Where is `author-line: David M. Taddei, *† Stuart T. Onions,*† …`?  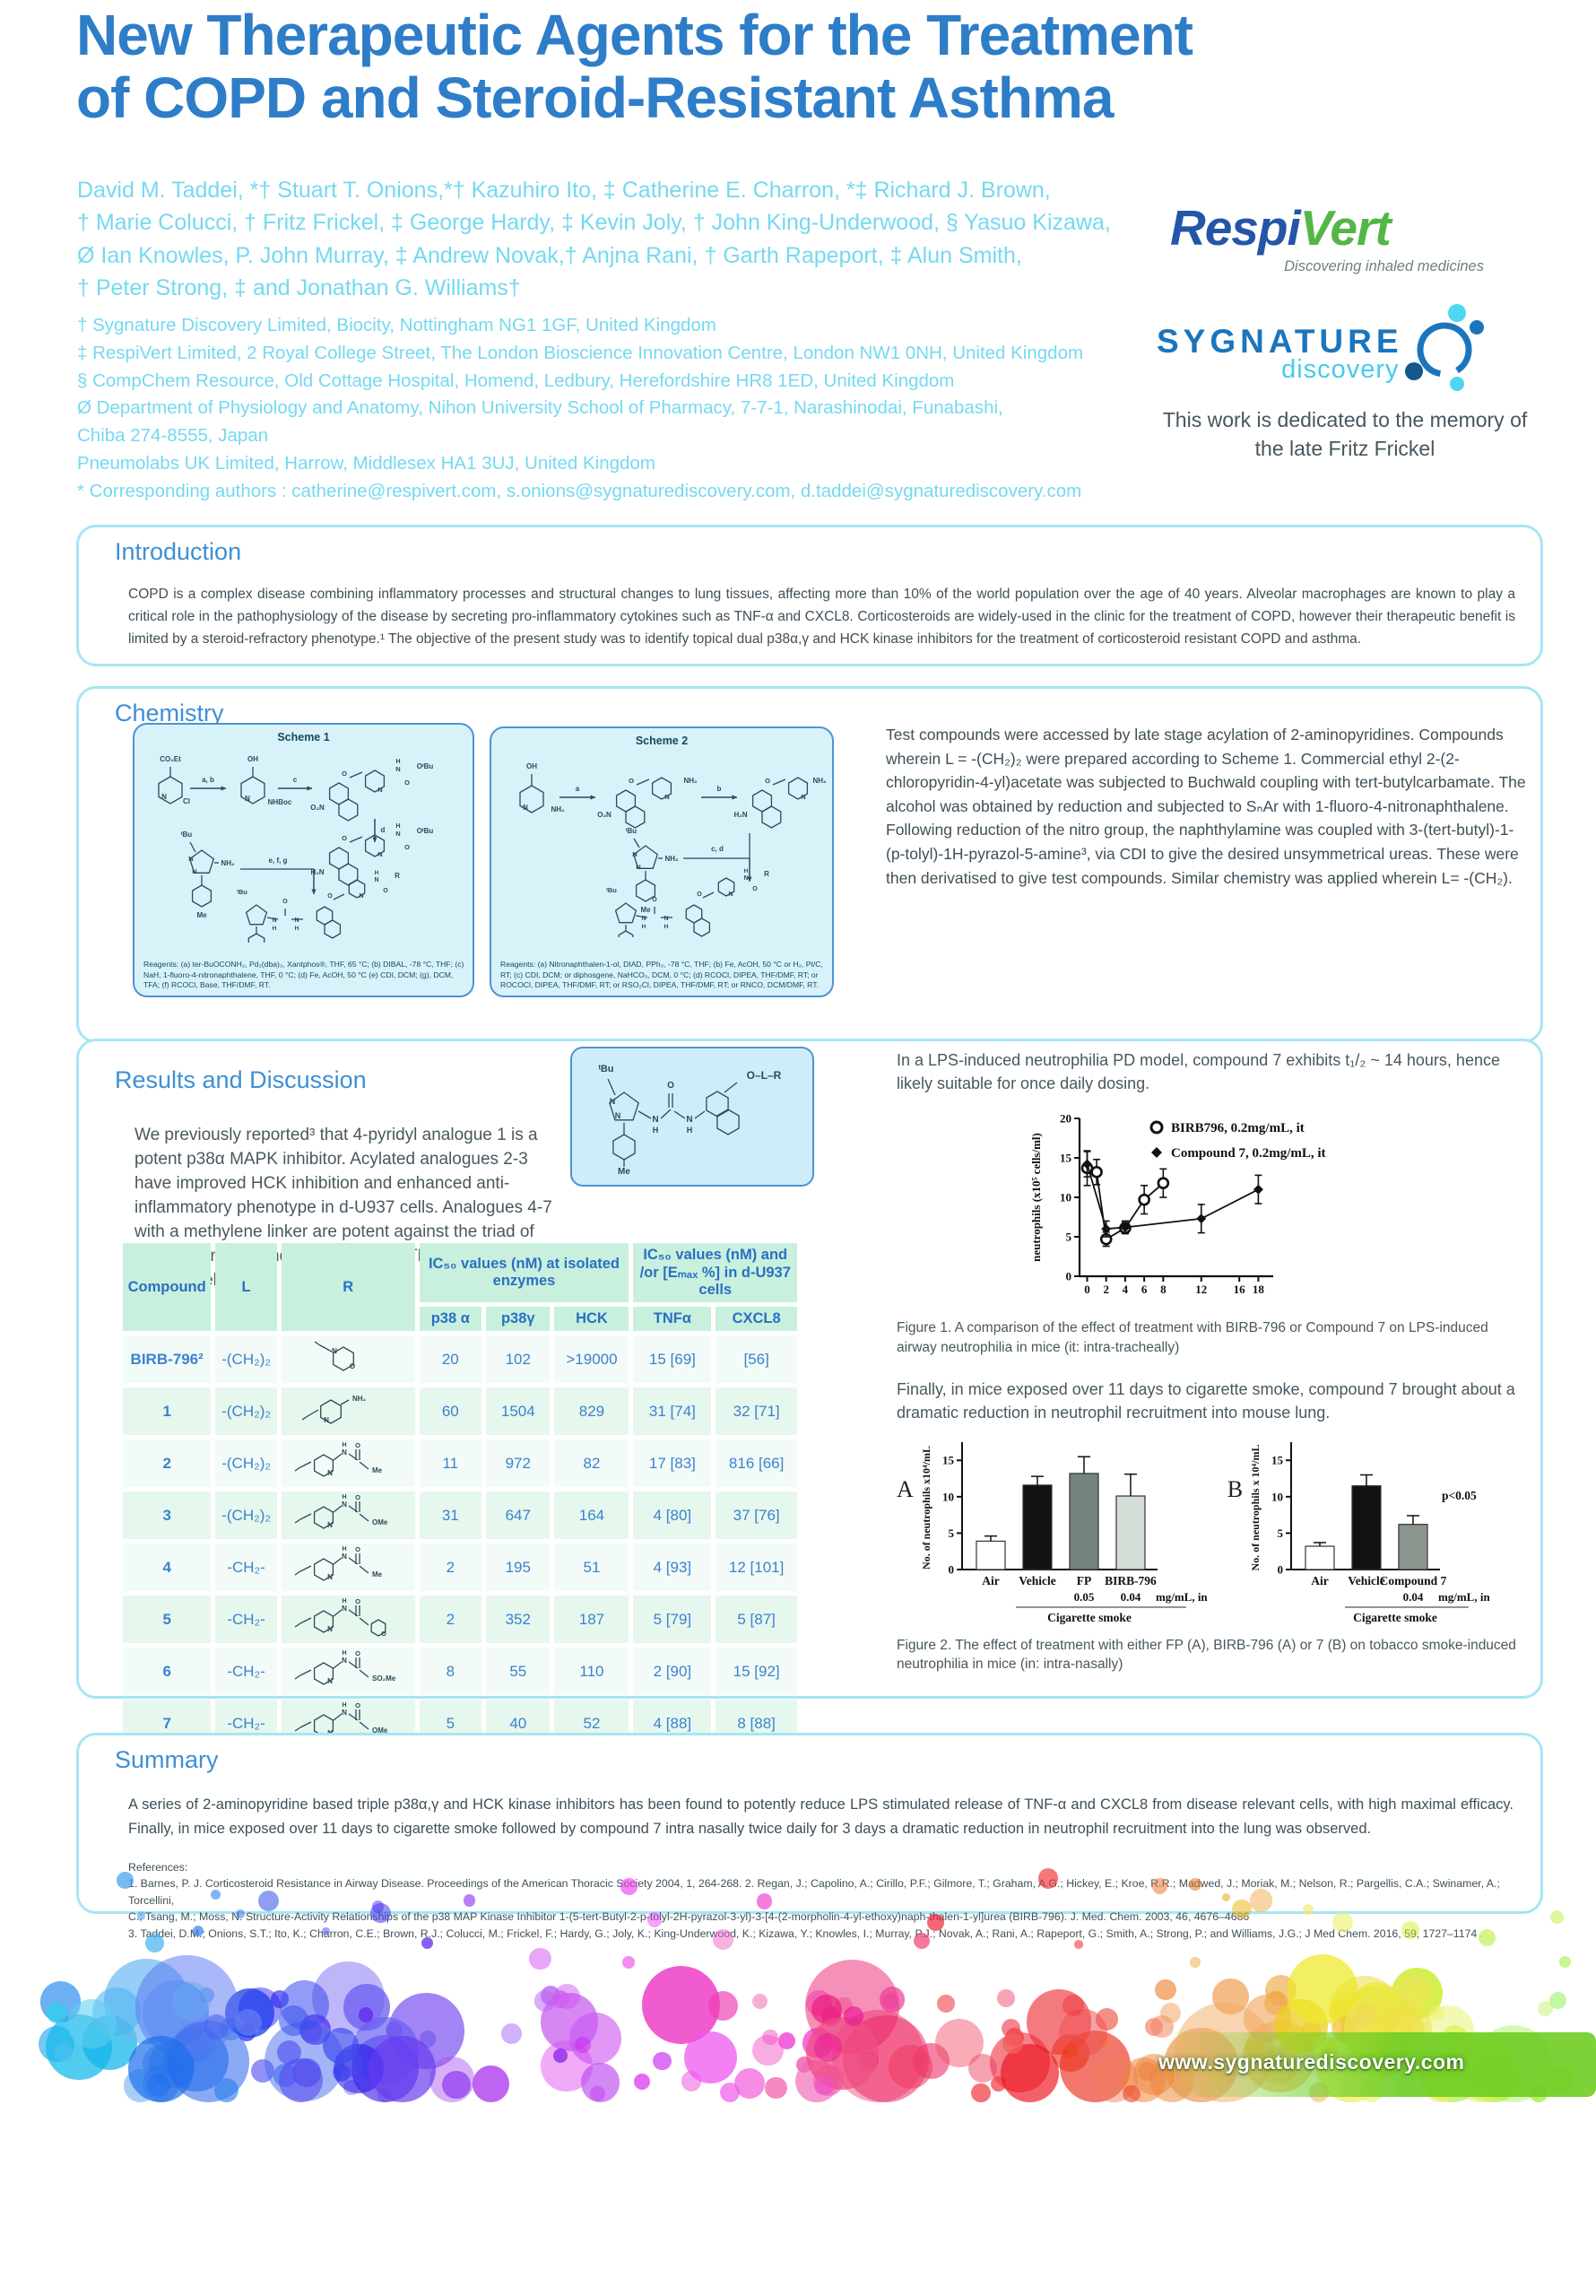
author-line: David M. Taddei, *† Stuart T. Onions,*† … is located at coordinates (564, 190).